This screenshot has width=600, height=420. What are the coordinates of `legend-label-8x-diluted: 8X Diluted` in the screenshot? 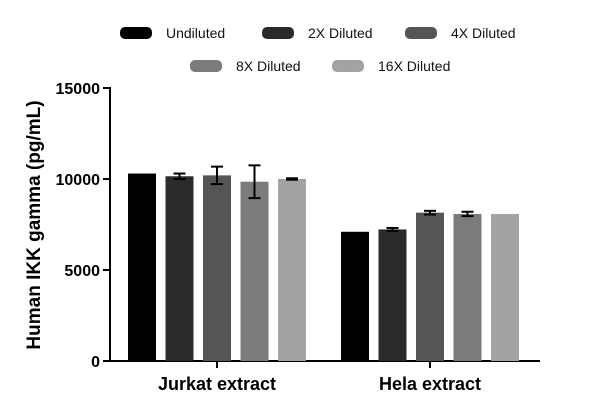 It's located at (268, 66).